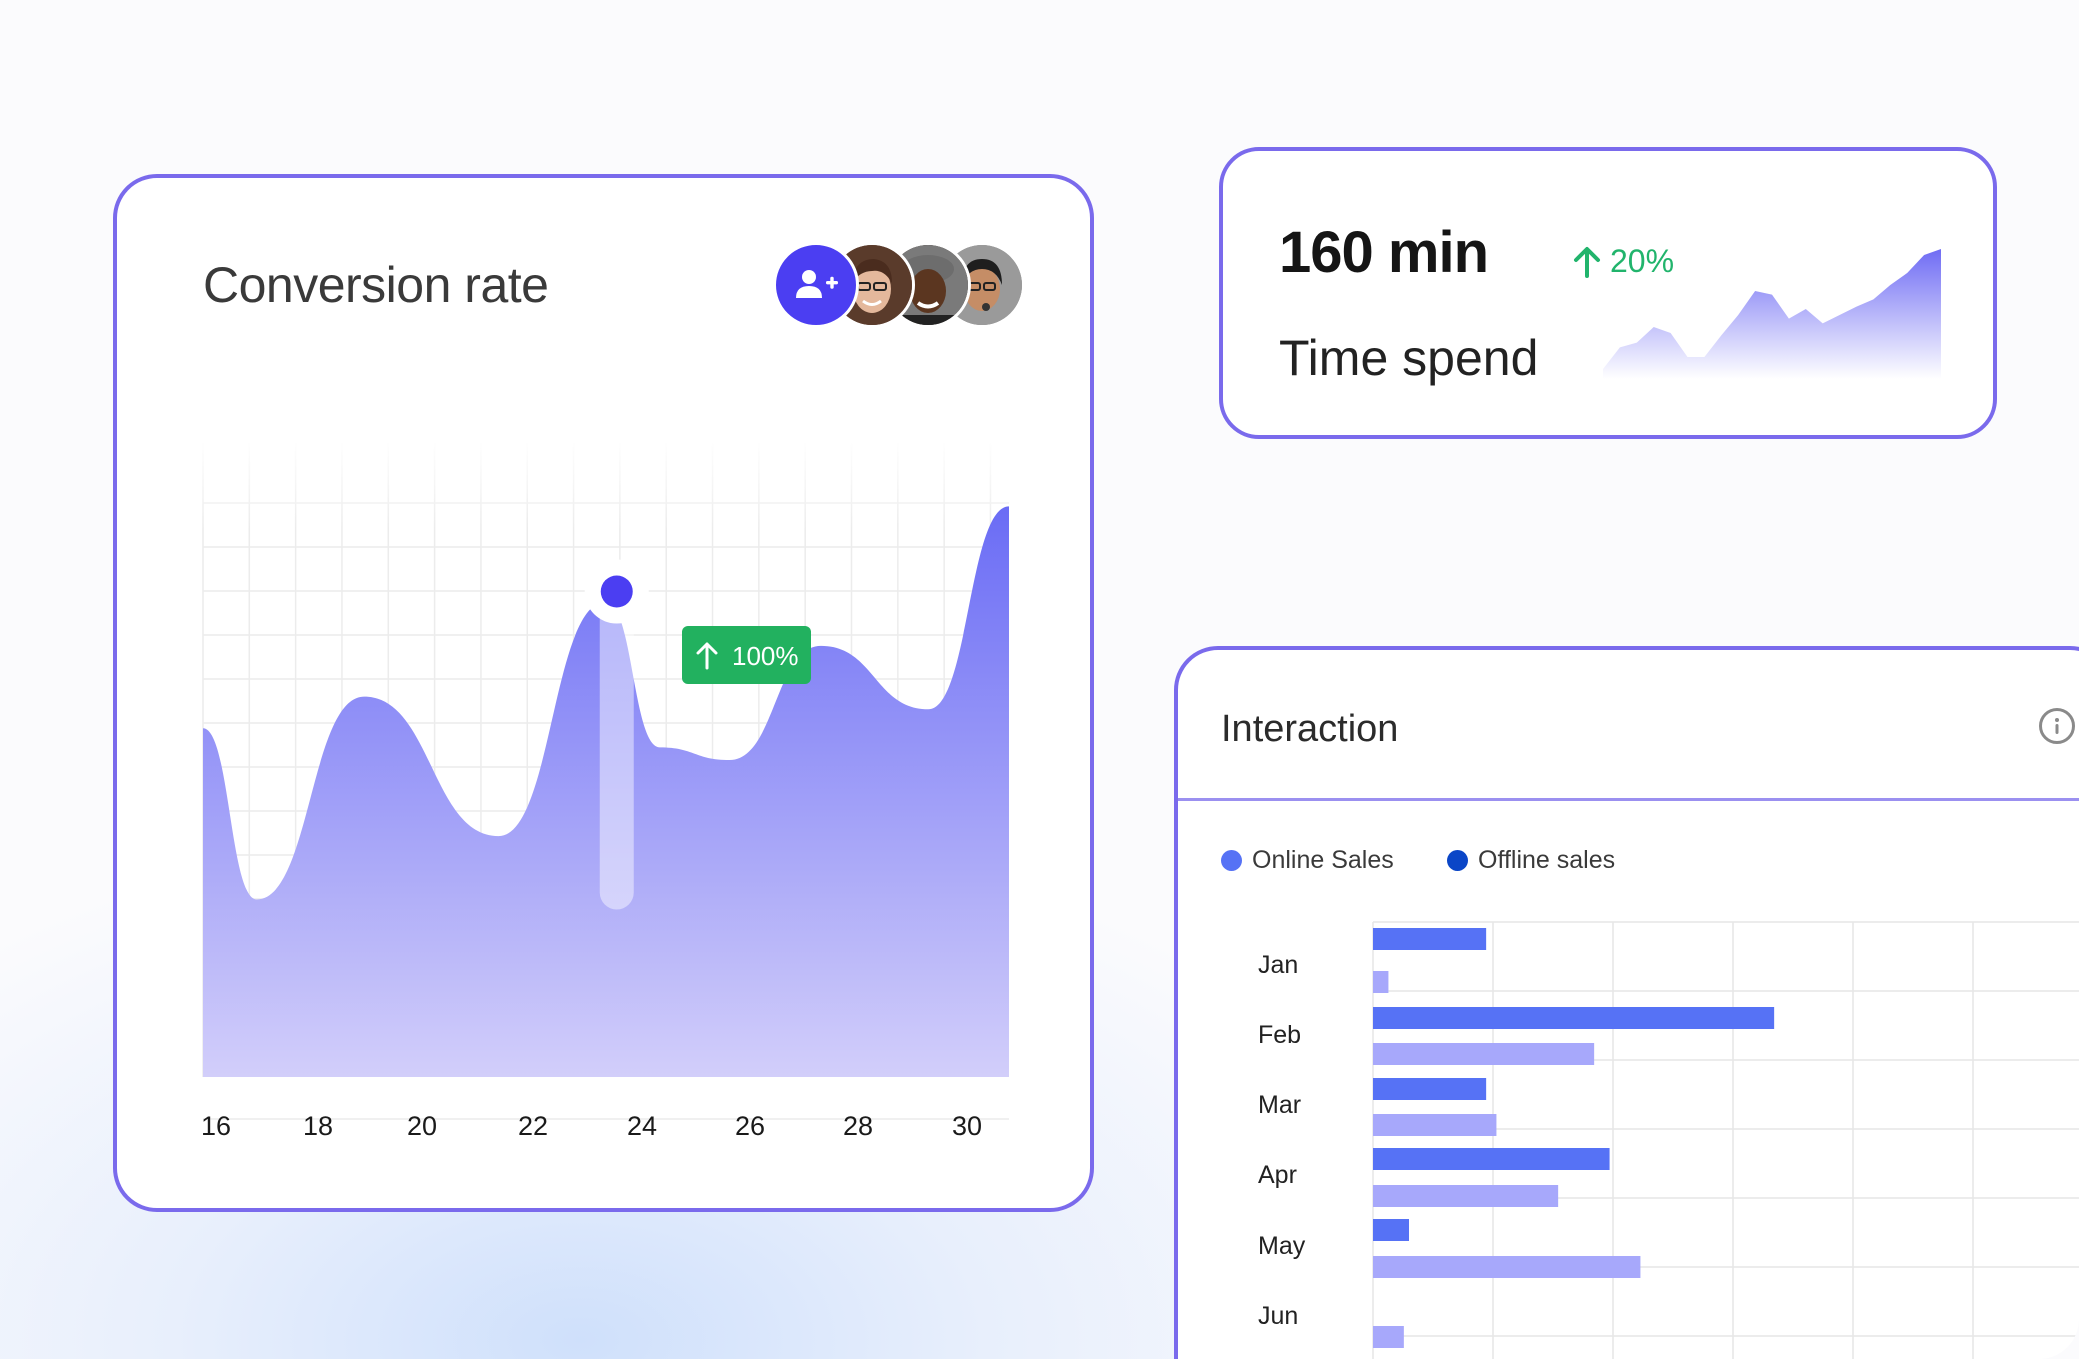 The width and height of the screenshot is (2079, 1359). I want to click on series-area, so click(1772, 314).